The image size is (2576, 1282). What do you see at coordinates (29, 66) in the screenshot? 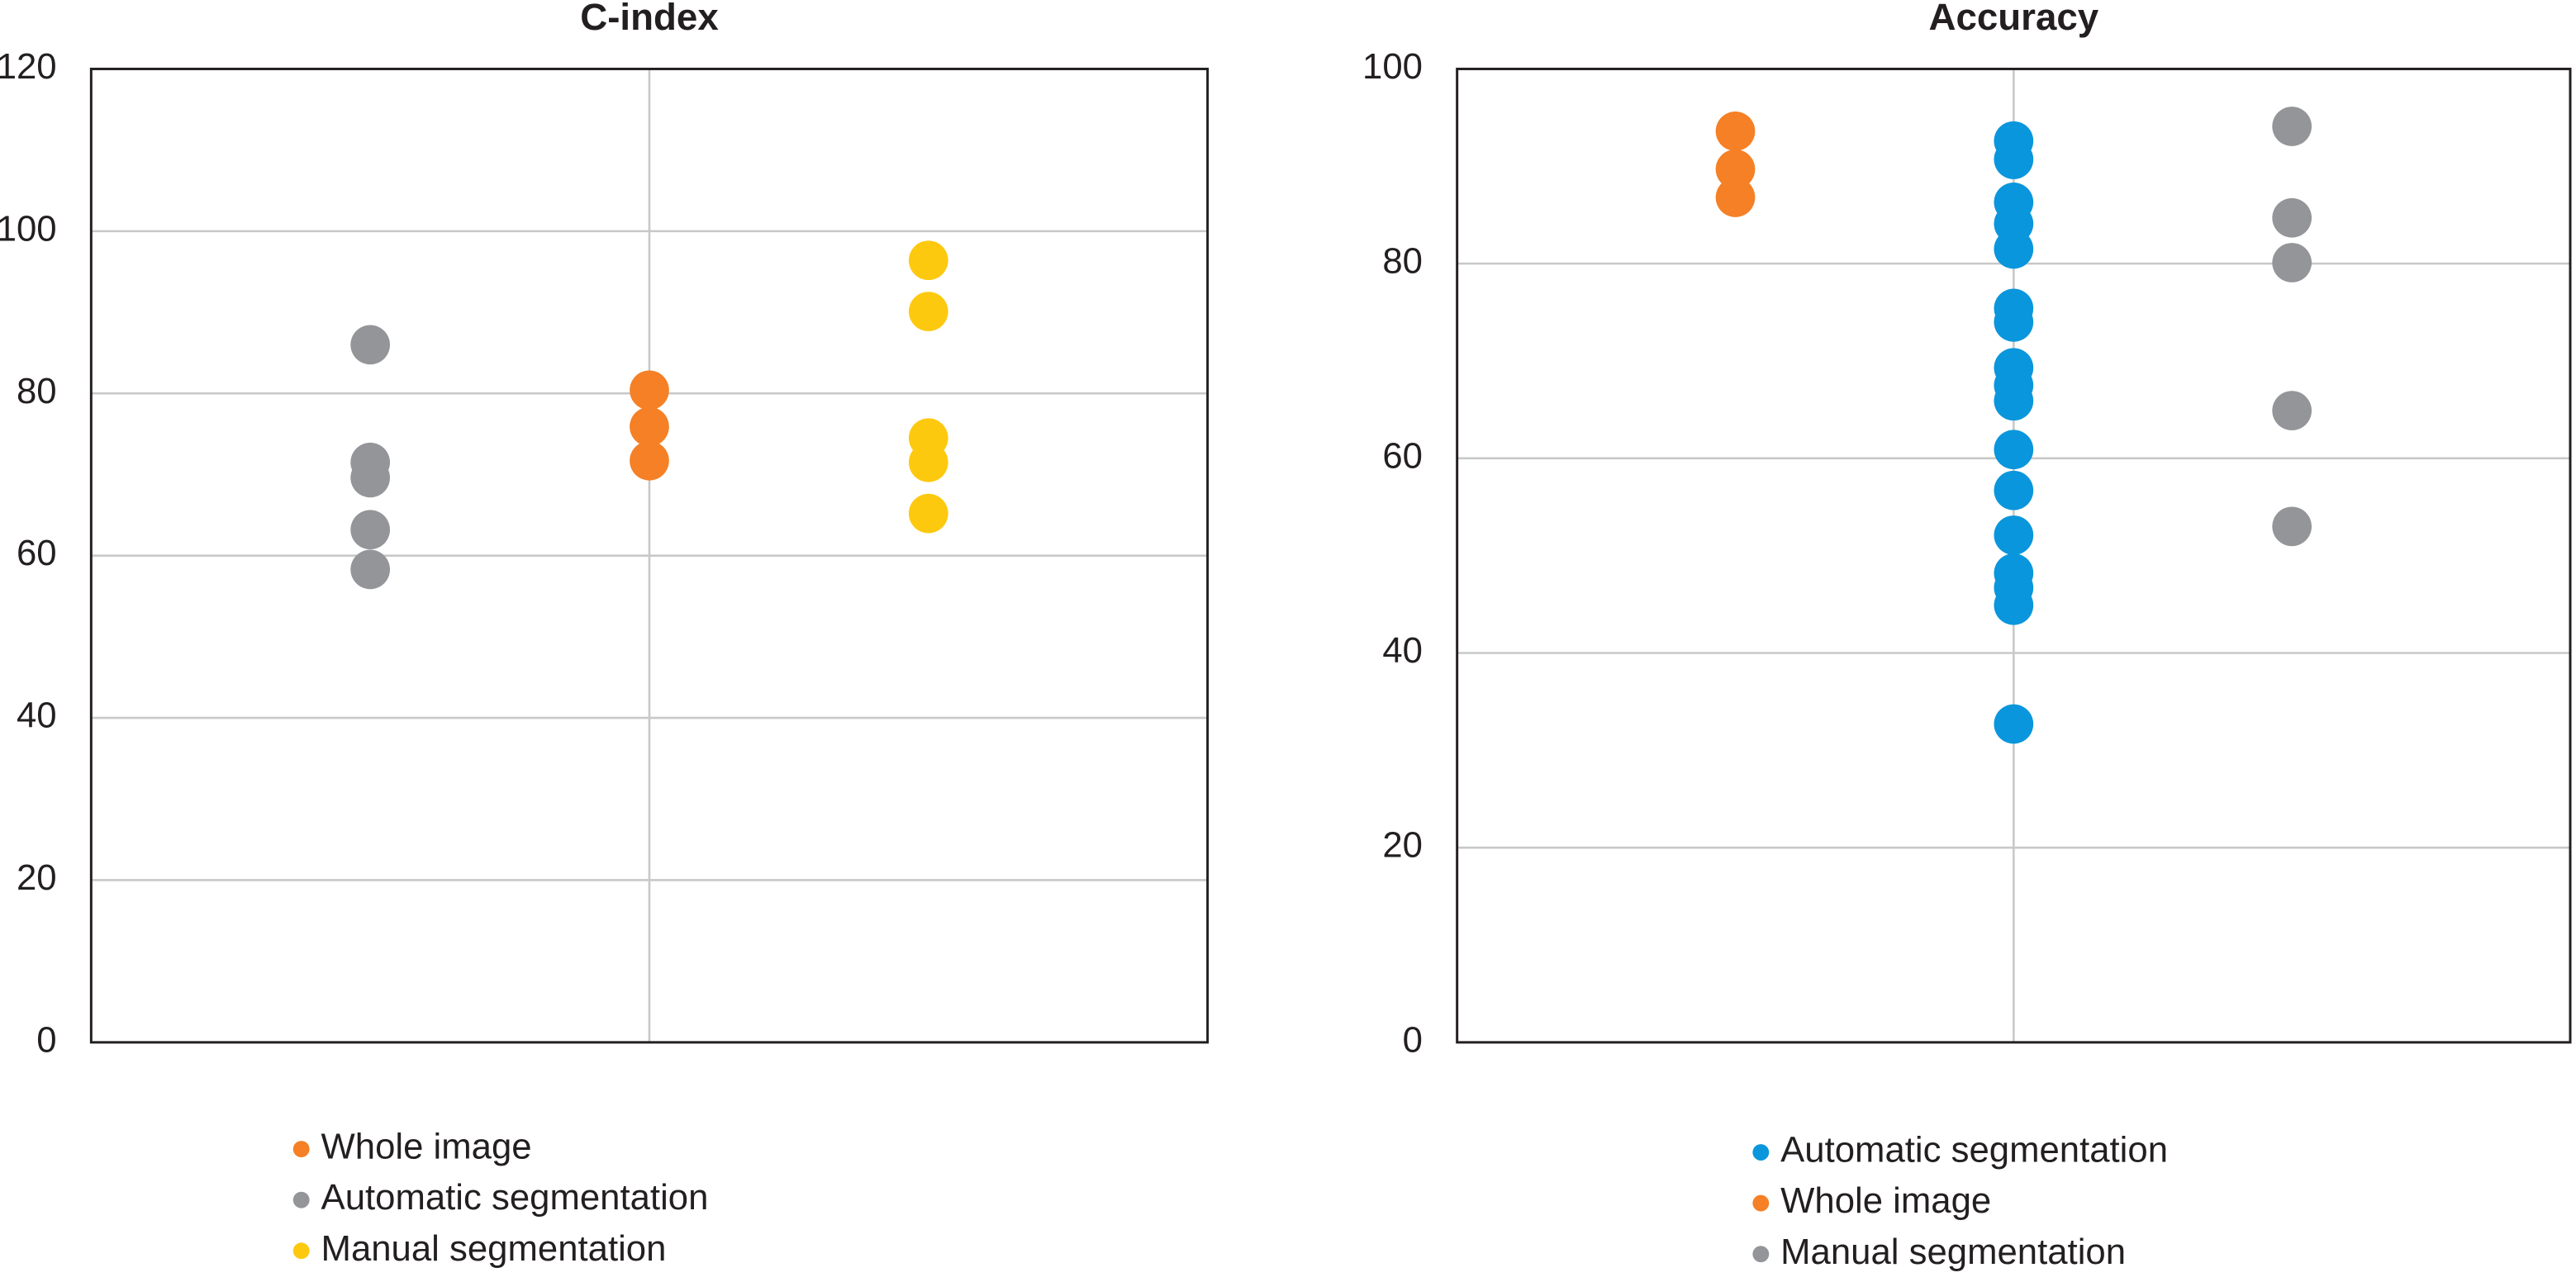
I see `y-tick-label: 120` at bounding box center [29, 66].